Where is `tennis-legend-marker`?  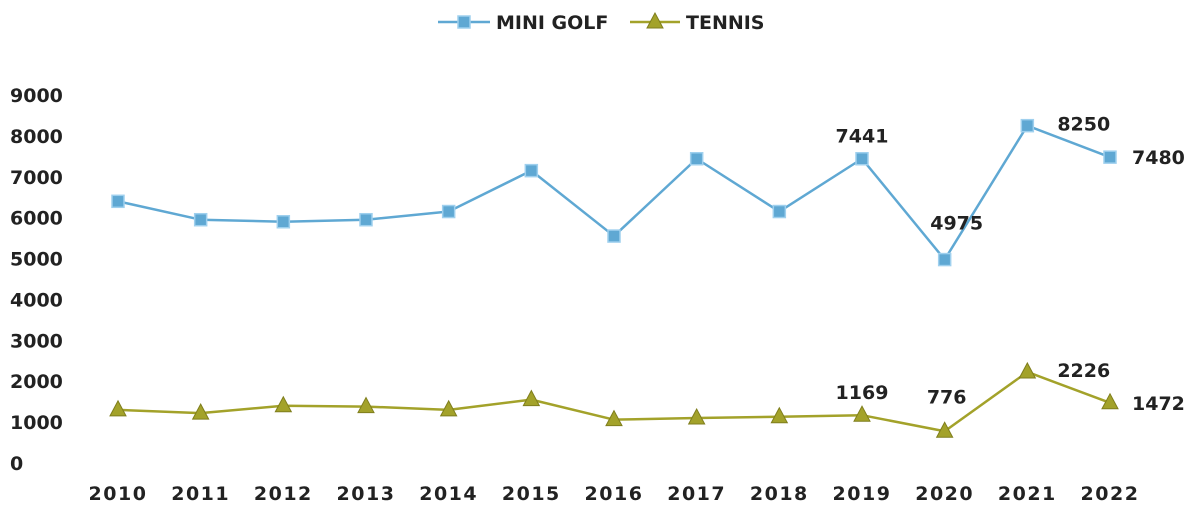 tennis-legend-marker is located at coordinates (655, 20).